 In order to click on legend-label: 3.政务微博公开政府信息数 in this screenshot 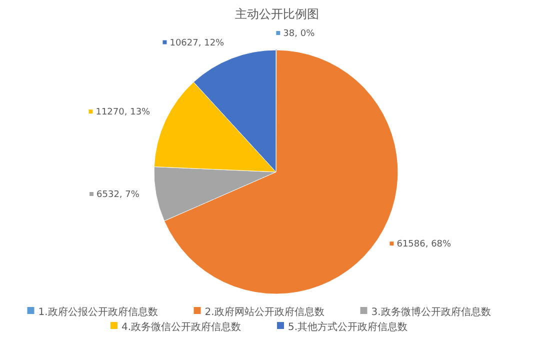, I will do `click(431, 312)`.